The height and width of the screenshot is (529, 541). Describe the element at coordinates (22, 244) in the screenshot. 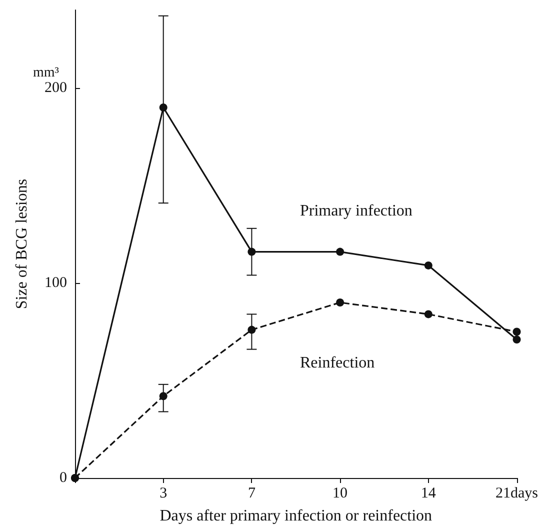

I see `y-axis-title: Size of BCG lesions` at that location.